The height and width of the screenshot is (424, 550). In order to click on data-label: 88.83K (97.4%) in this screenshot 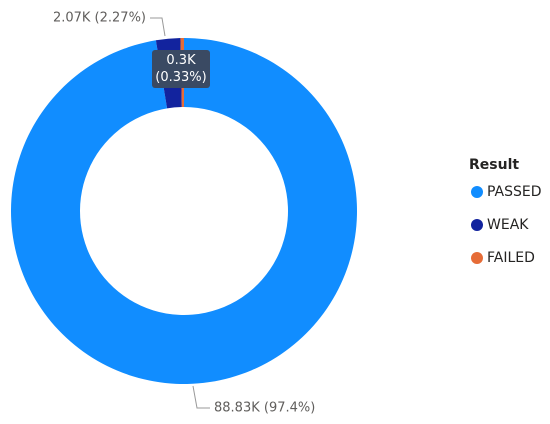, I will do `click(264, 408)`.